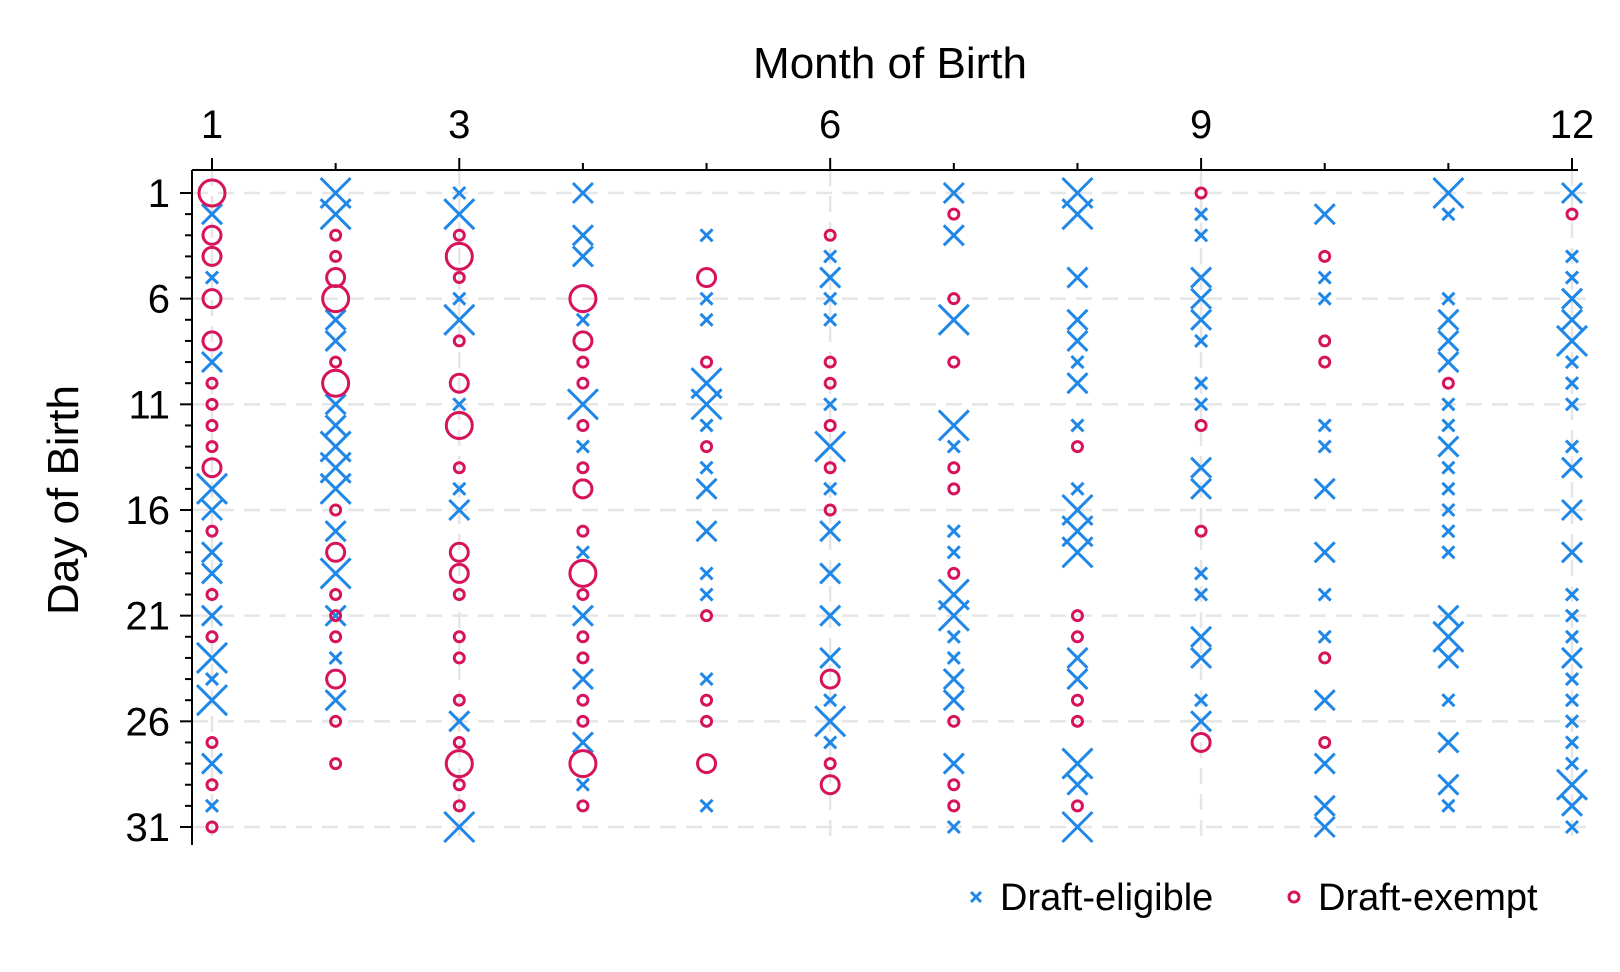  Describe the element at coordinates (1201, 125) in the screenshot. I see `x-tick-label: 9` at that location.